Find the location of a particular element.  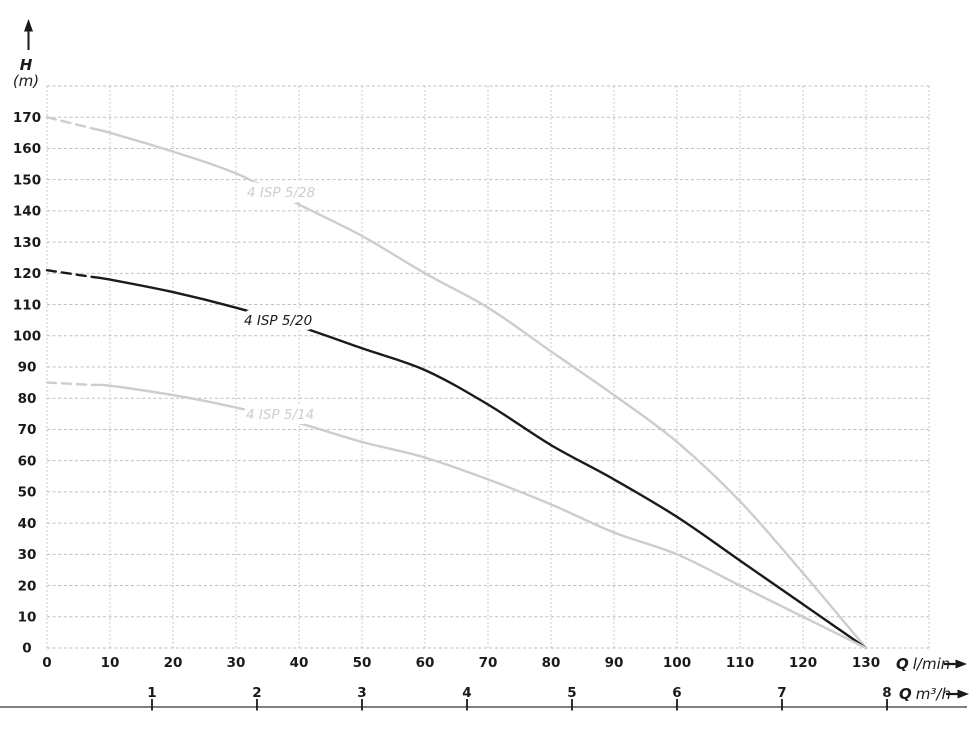

y-tick-label: 60 is located at coordinates (27, 461).